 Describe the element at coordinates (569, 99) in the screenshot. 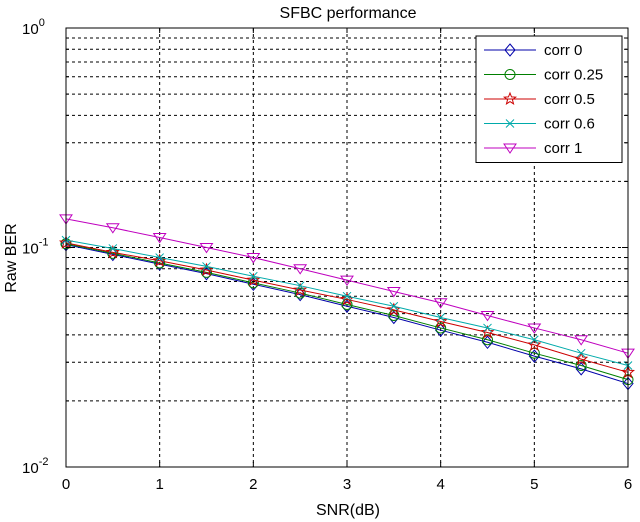

I see `legend-label: corr 0.5` at that location.